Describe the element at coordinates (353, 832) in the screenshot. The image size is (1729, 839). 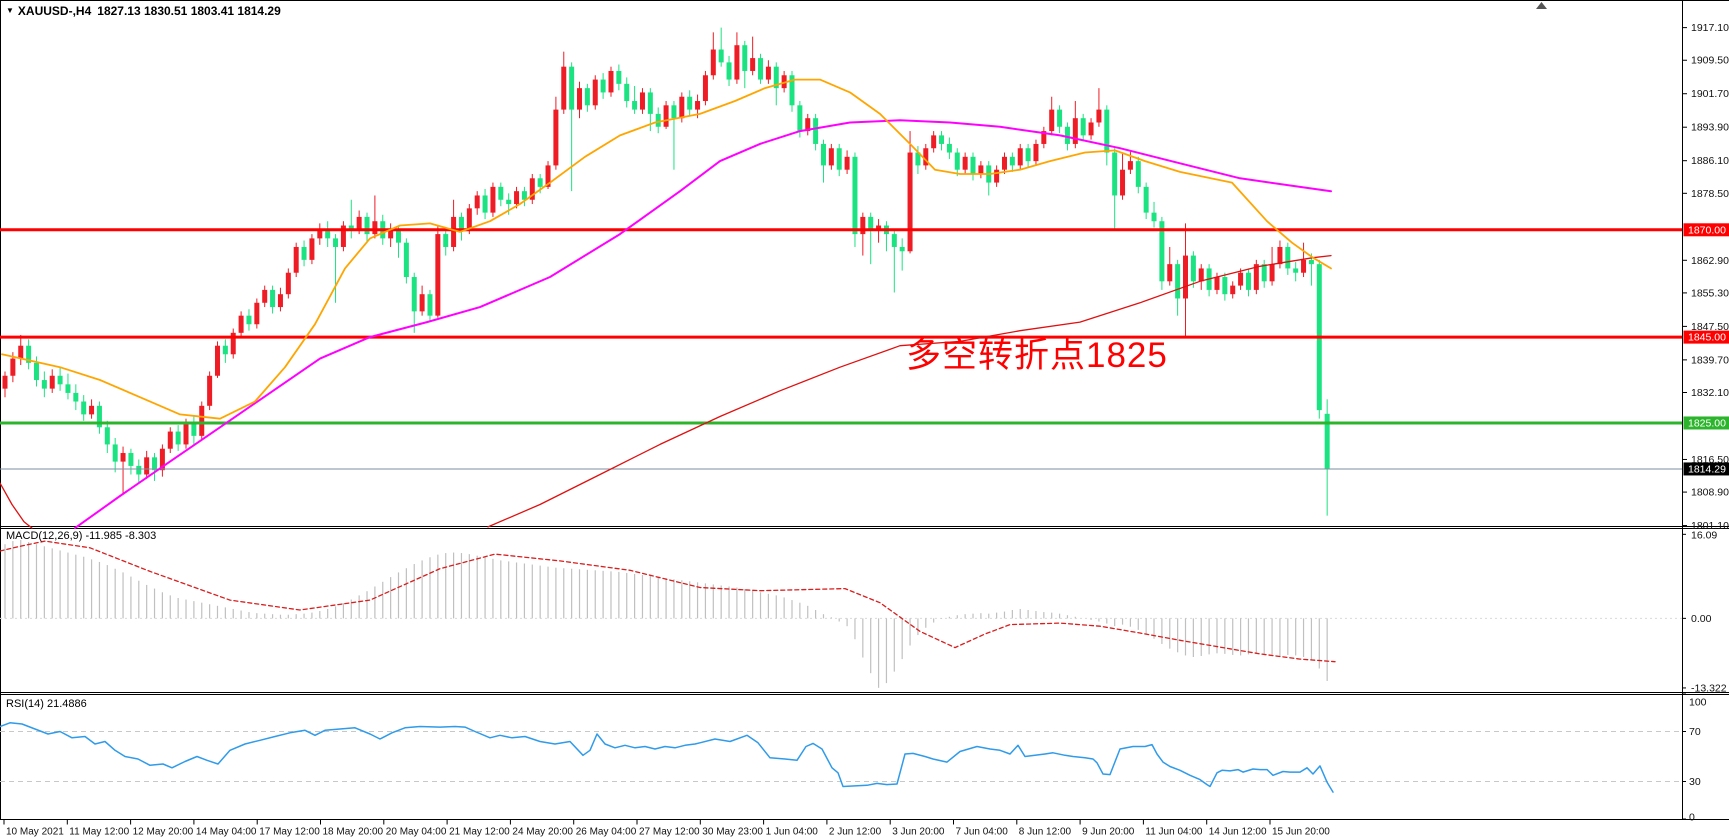
I see `svg-text: 18 May 20:00` at that location.